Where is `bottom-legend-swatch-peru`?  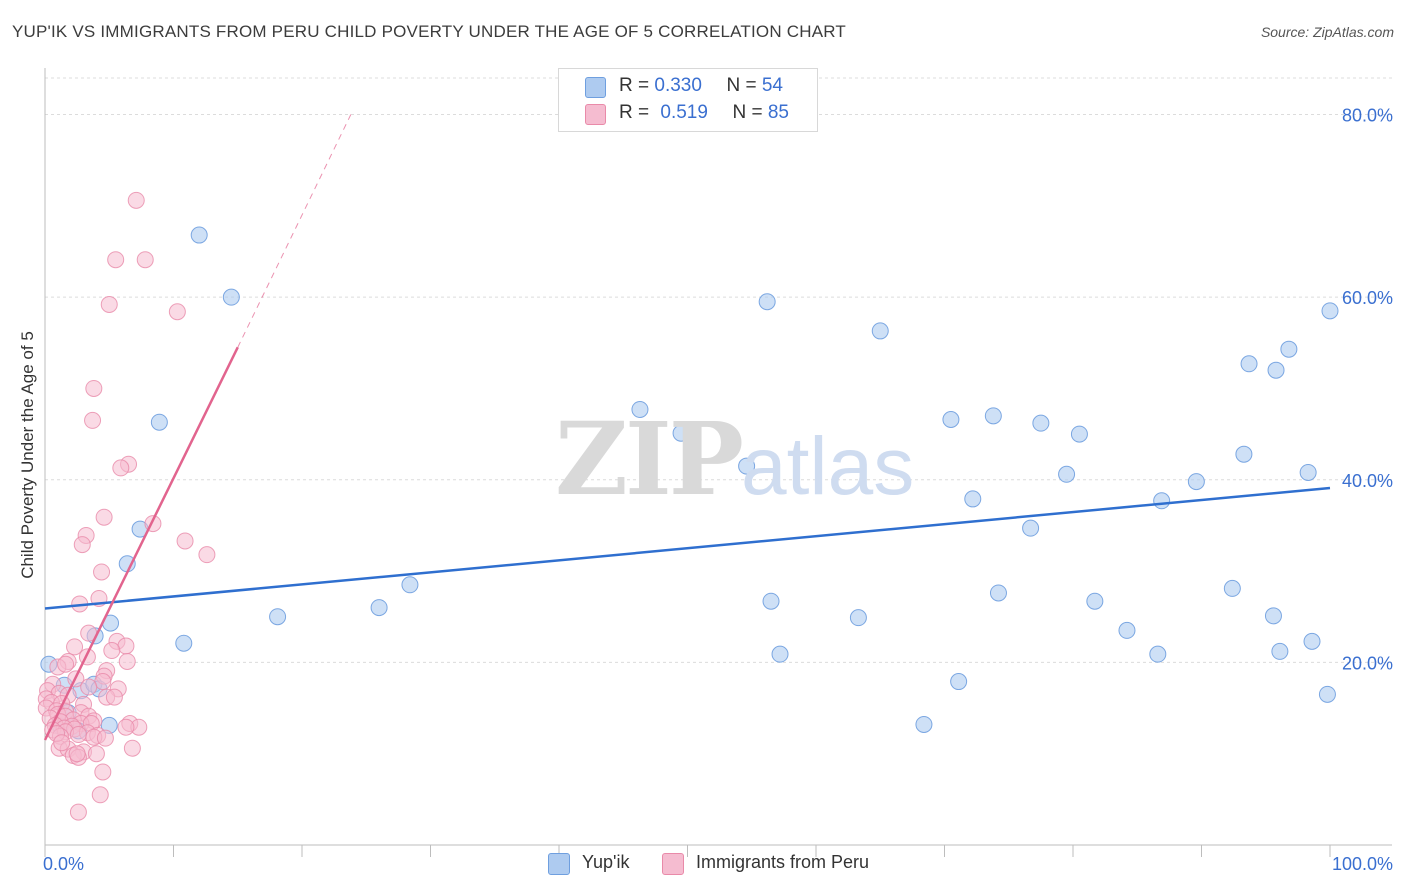
bottom-legend-swatch-peru is located at coordinates (673, 864).